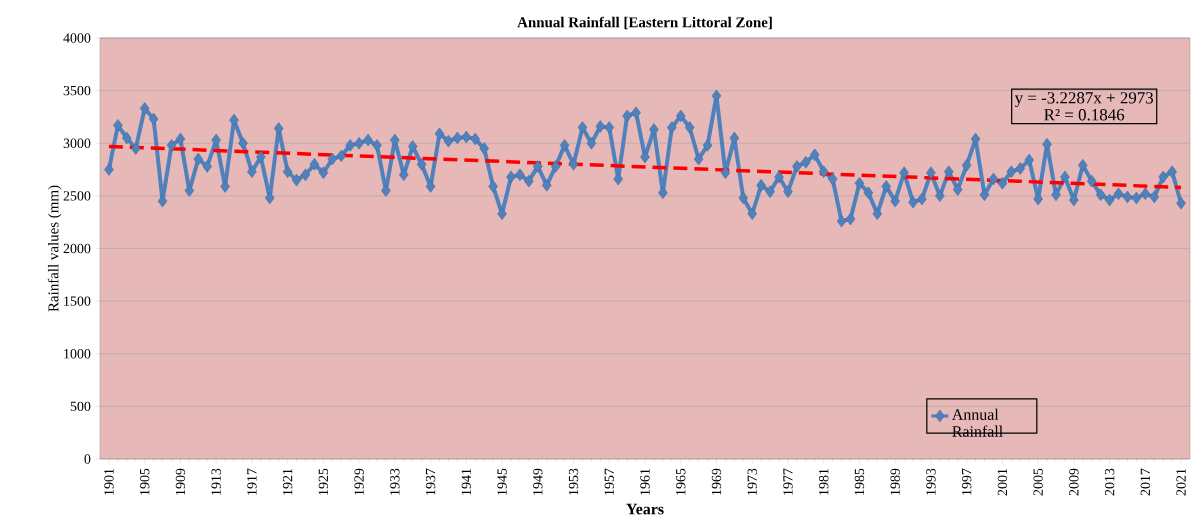  Describe the element at coordinates (788, 481) in the screenshot. I see `x-tick-label: 1977` at that location.